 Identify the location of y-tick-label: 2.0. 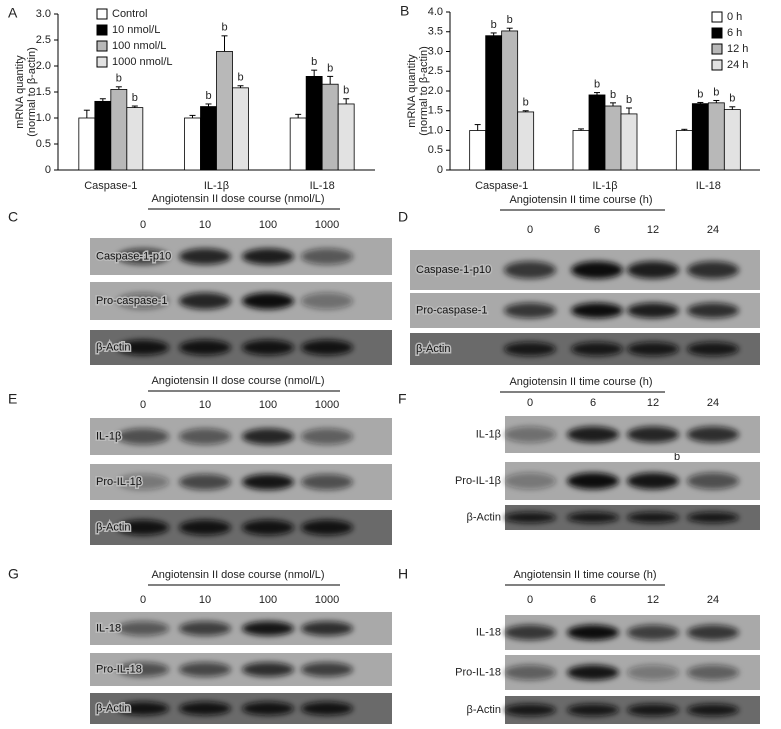
(435, 91).